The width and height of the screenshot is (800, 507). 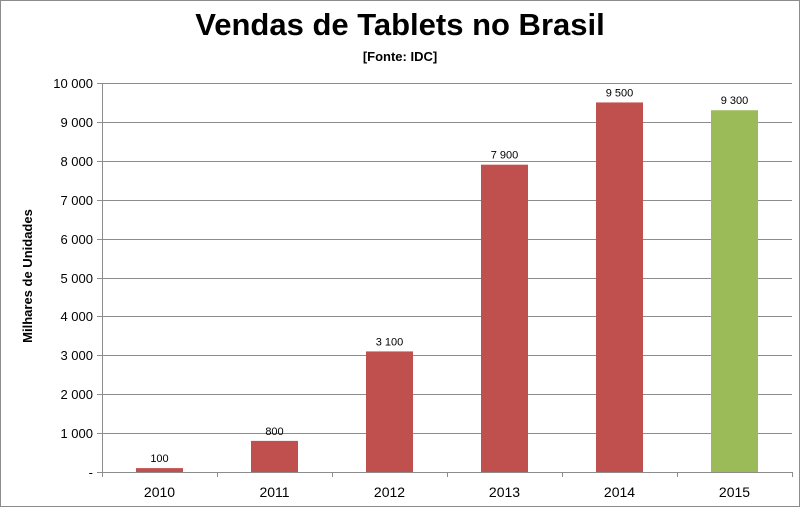 I want to click on x-tick-label: 2010, so click(x=159, y=492).